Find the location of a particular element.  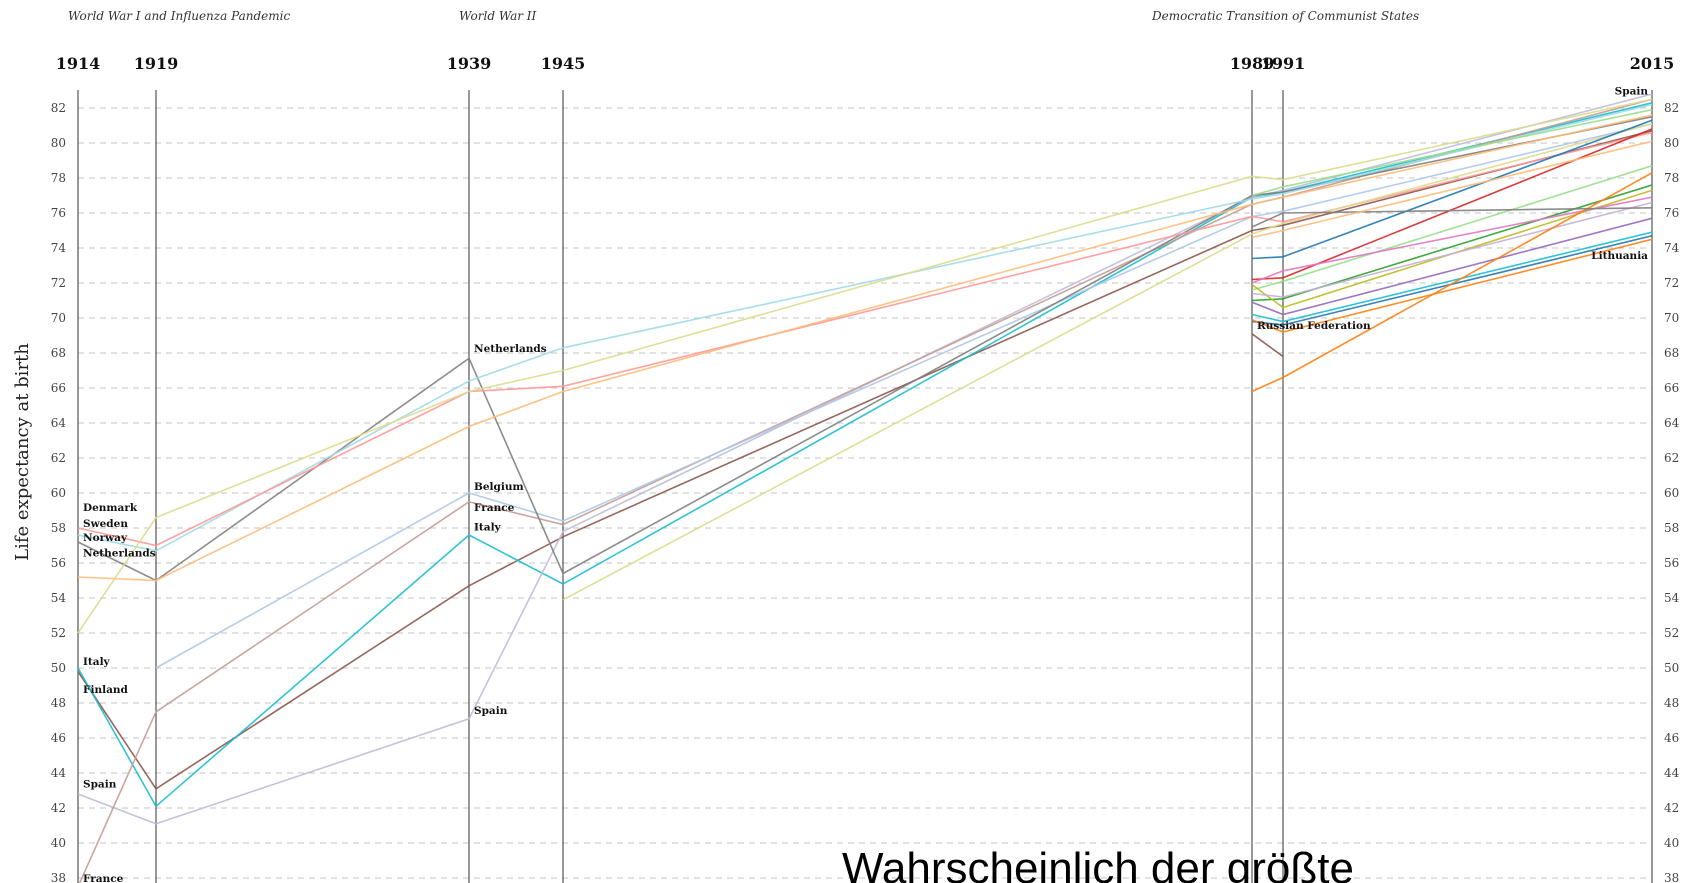

year-label: 1919 is located at coordinates (156, 63).